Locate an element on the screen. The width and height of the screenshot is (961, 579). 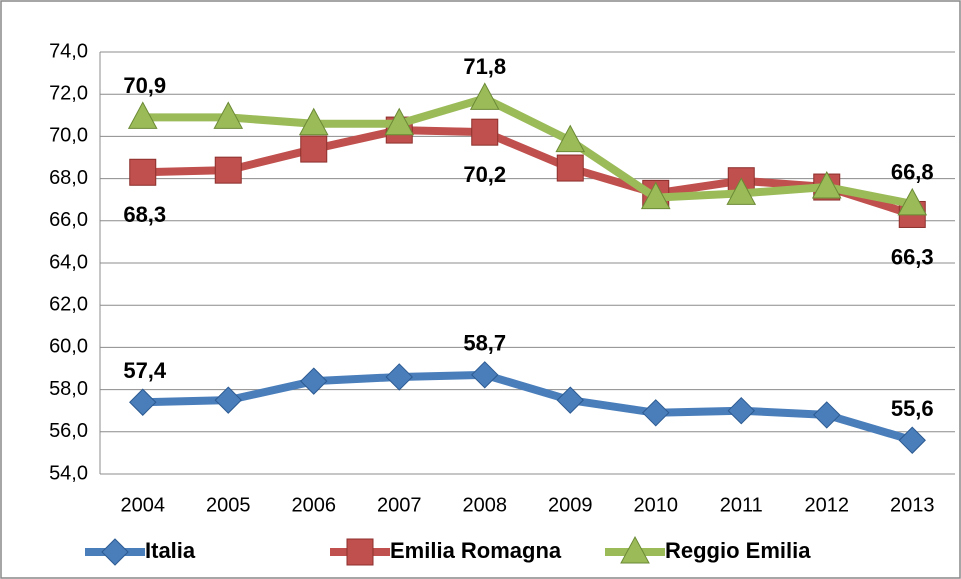
data-label: 66,3 is located at coordinates (912, 256).